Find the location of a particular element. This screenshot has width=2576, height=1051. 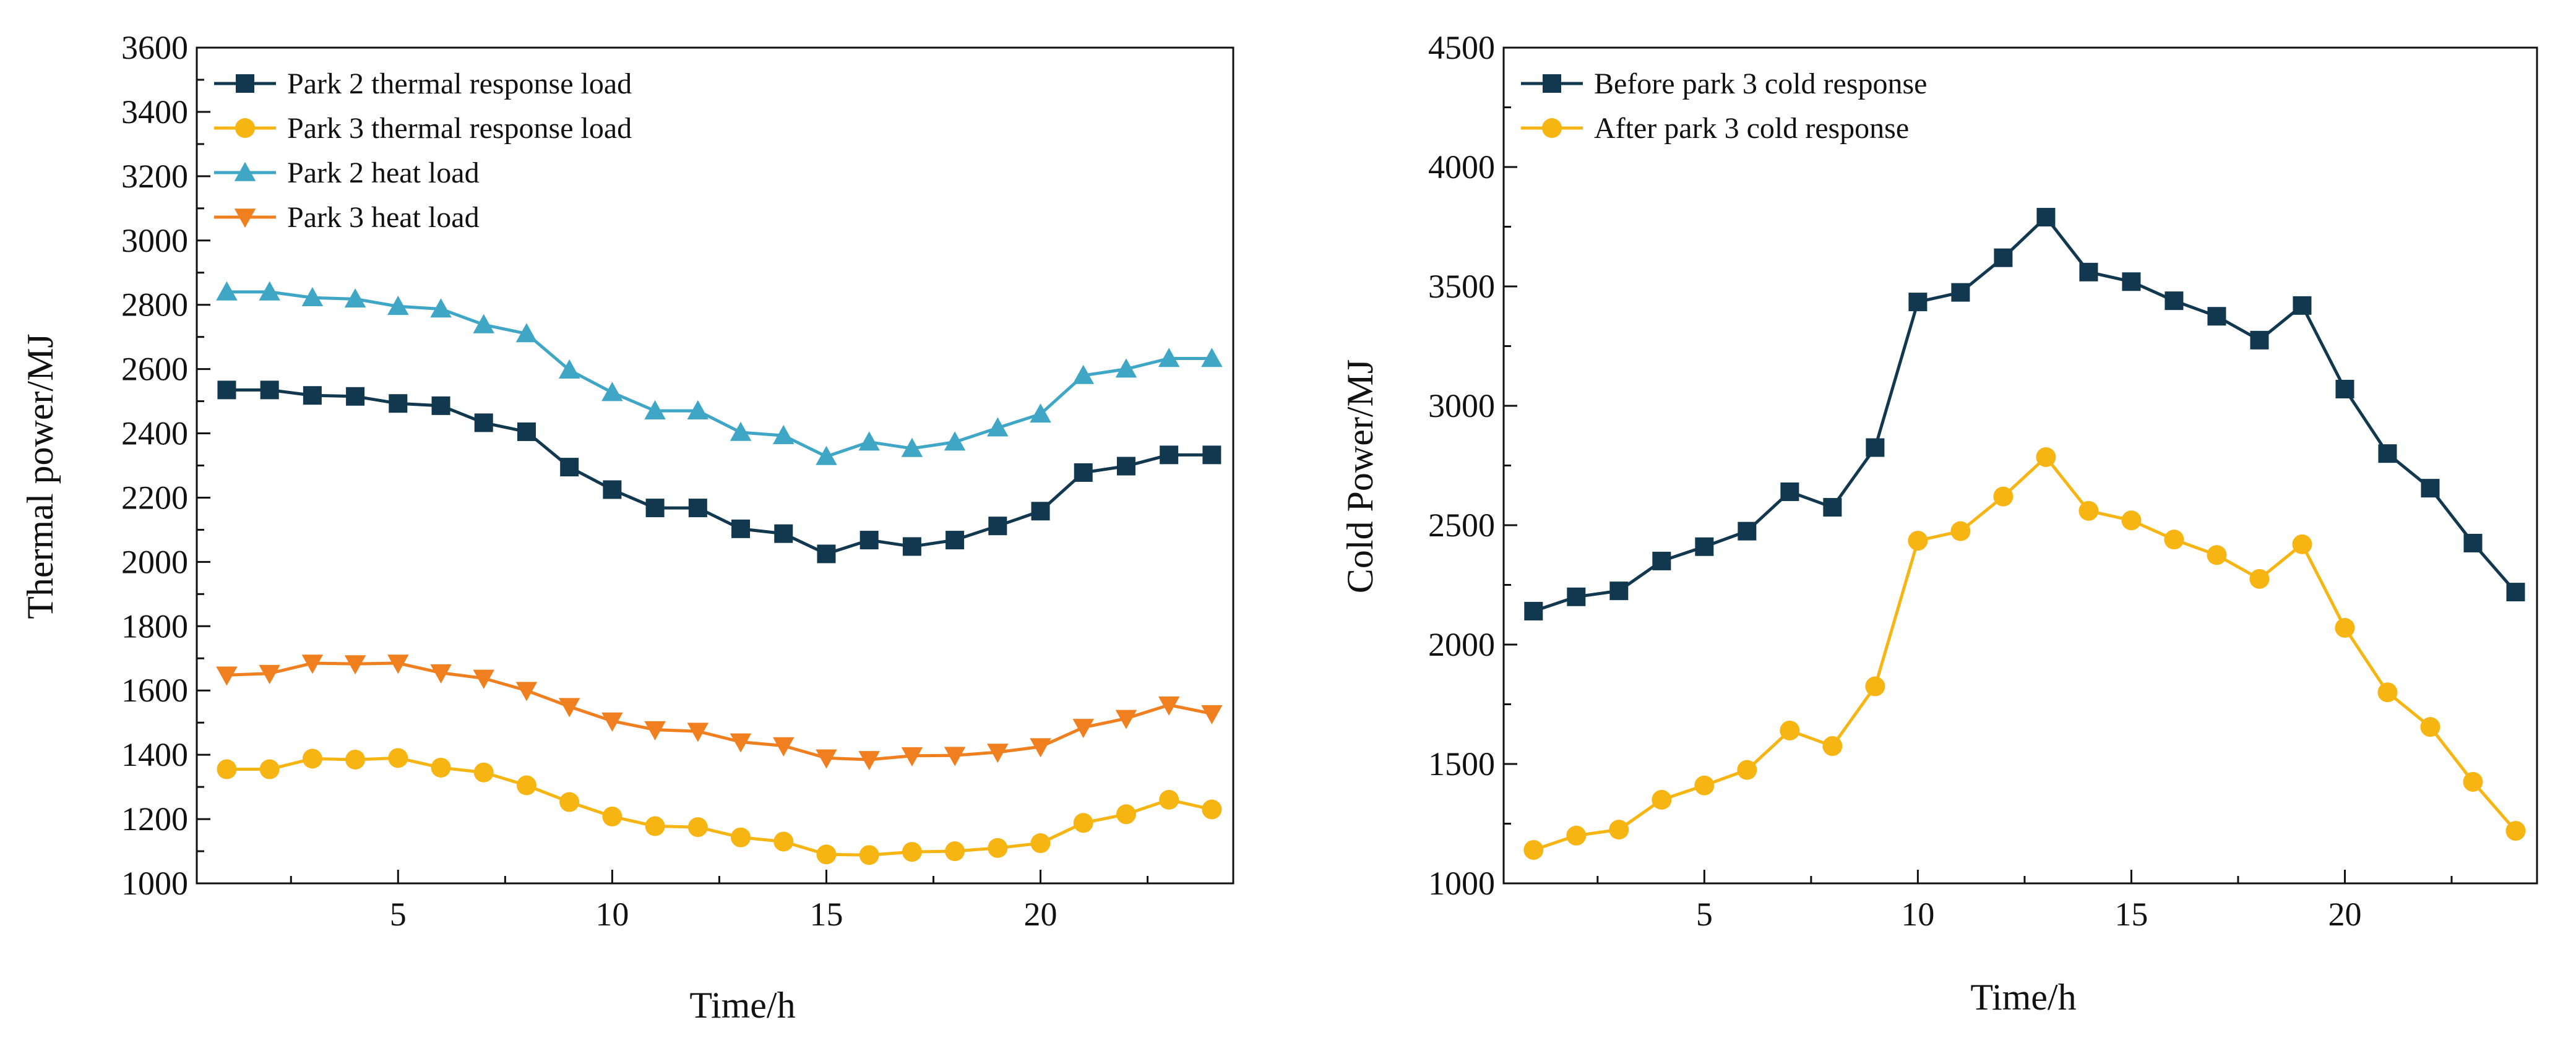

thermal-y-tick-label: 2000 is located at coordinates (154, 561).